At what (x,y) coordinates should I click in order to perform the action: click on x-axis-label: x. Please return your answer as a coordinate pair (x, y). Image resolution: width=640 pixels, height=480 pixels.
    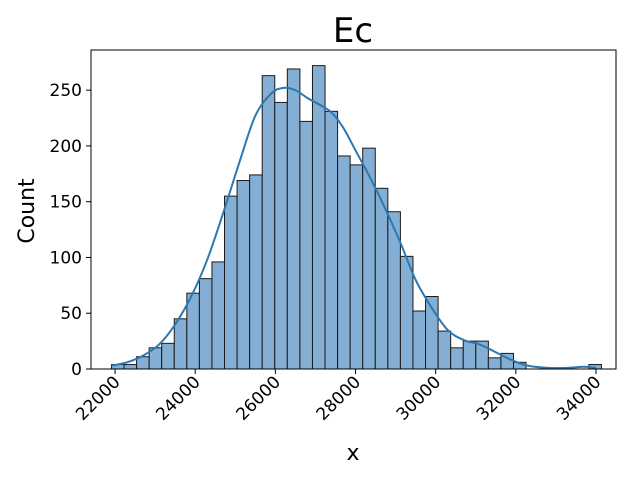
    Looking at the image, I should click on (352, 453).